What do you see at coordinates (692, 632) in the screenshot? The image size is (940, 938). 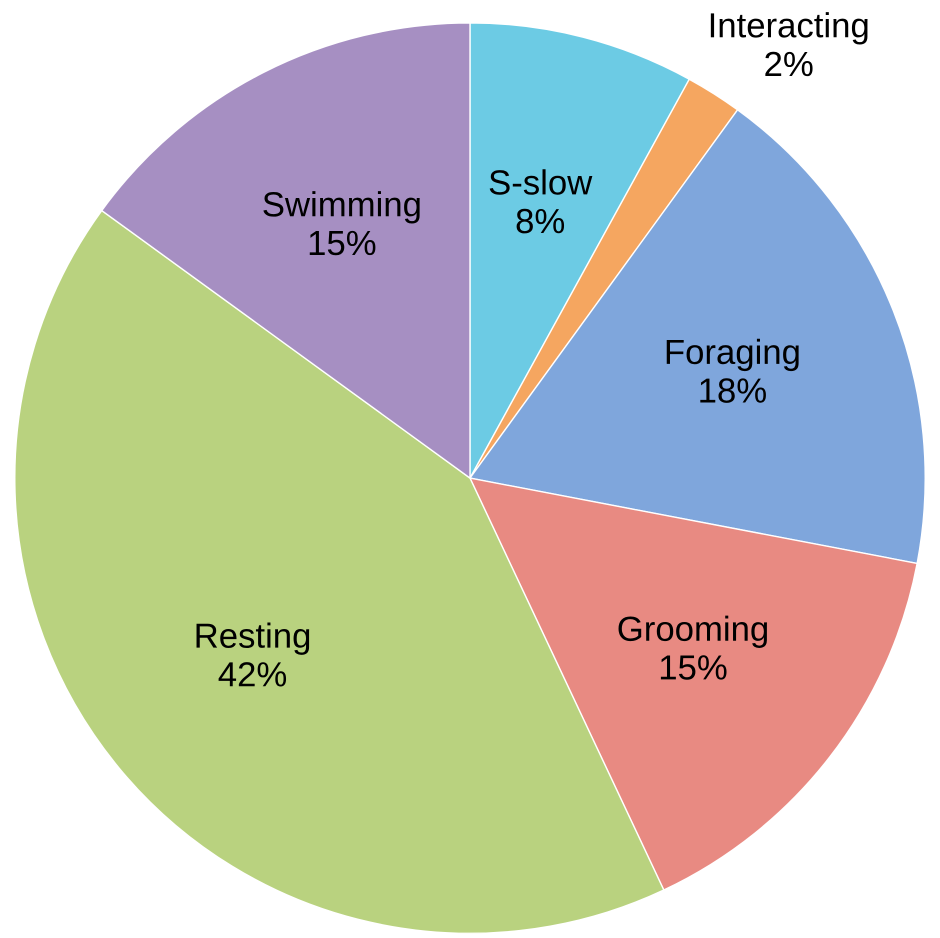 I see `slice-label: Grooming` at bounding box center [692, 632].